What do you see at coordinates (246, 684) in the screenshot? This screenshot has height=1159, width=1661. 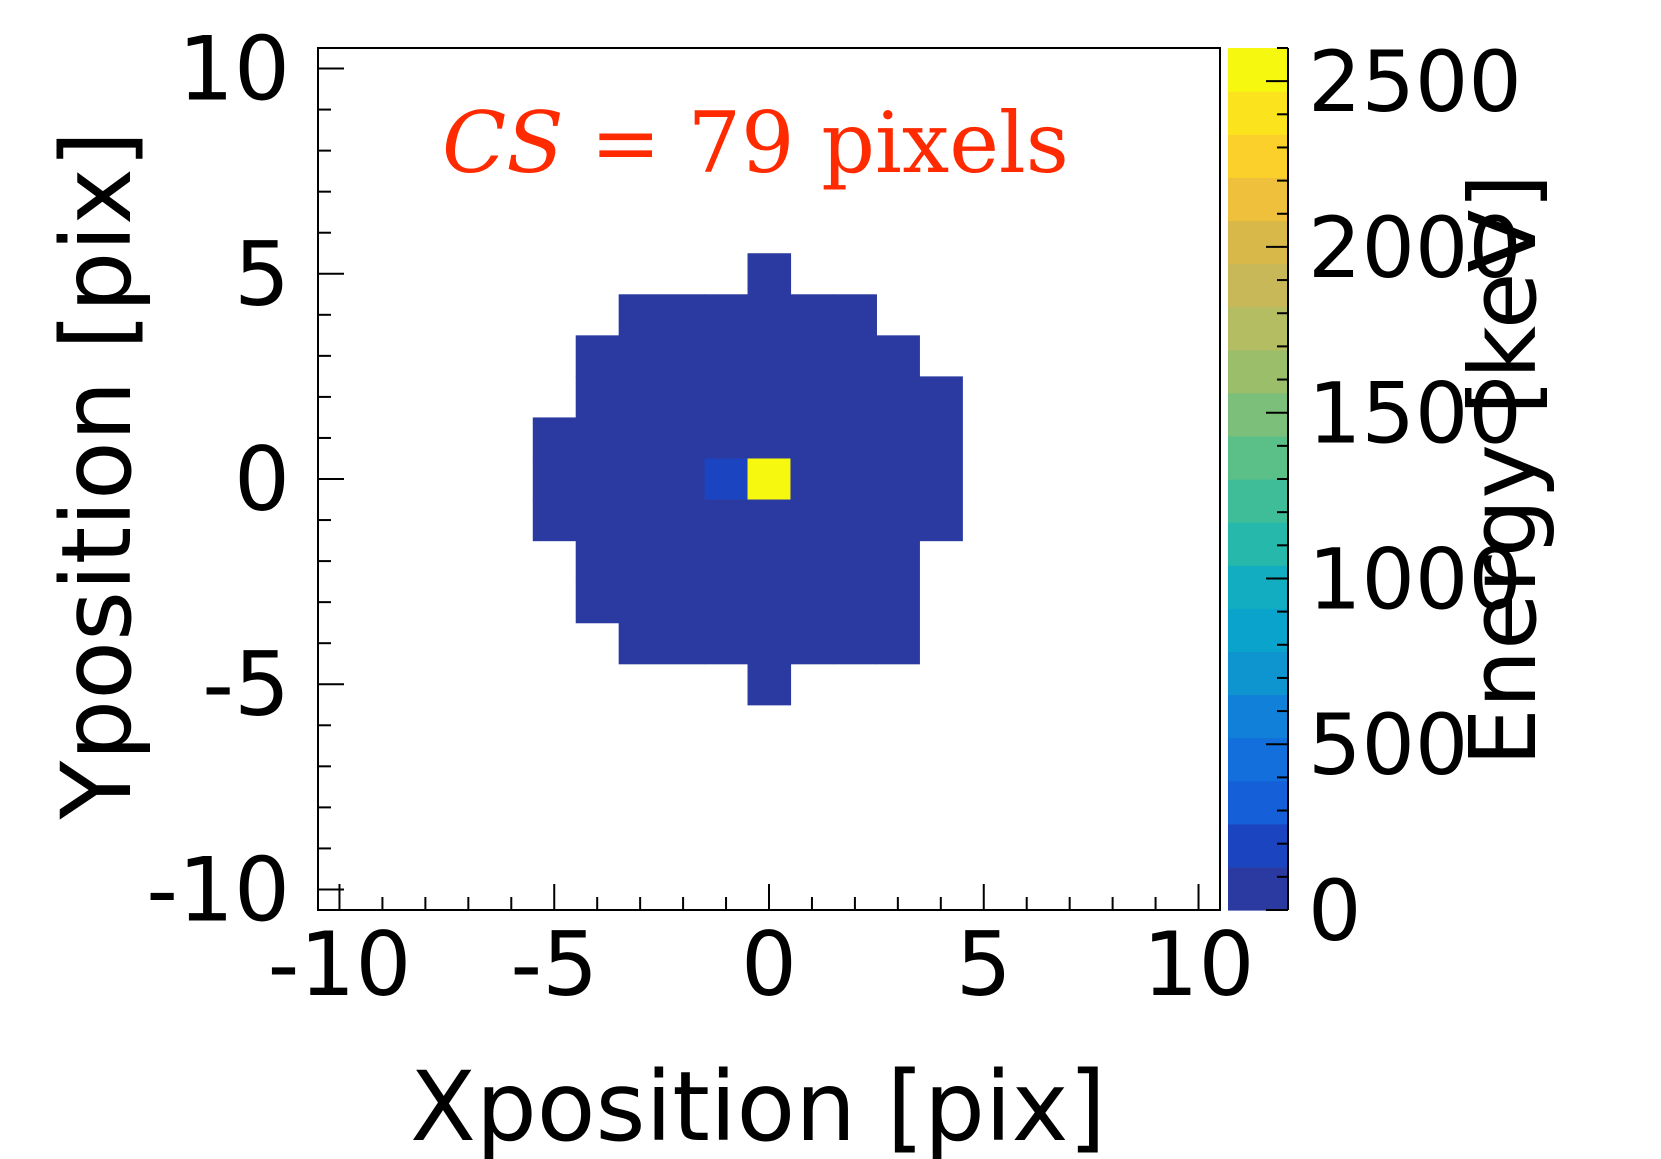 I see `y-tick-label: -5` at bounding box center [246, 684].